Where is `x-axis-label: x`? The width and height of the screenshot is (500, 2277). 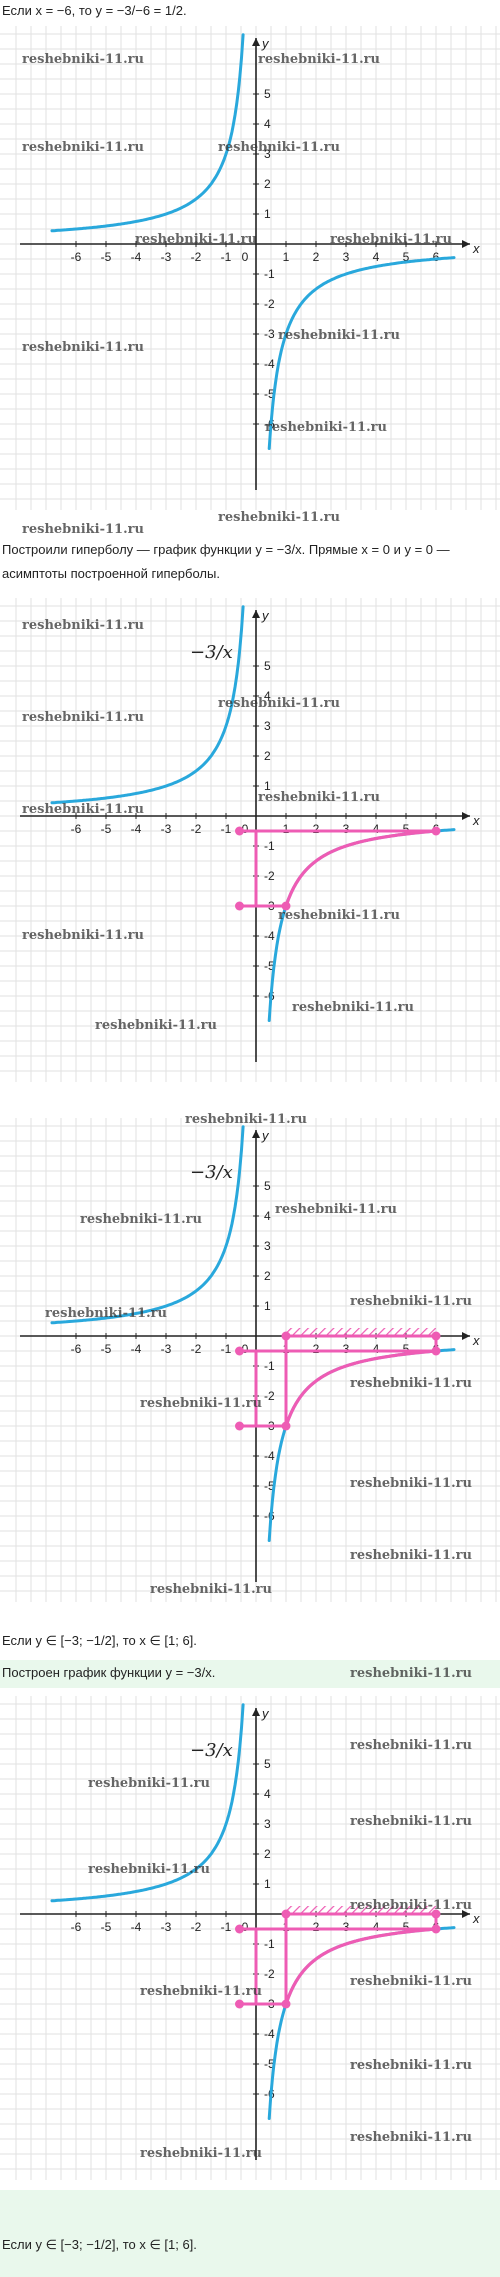
x-axis-label: x is located at coordinates (476, 1918).